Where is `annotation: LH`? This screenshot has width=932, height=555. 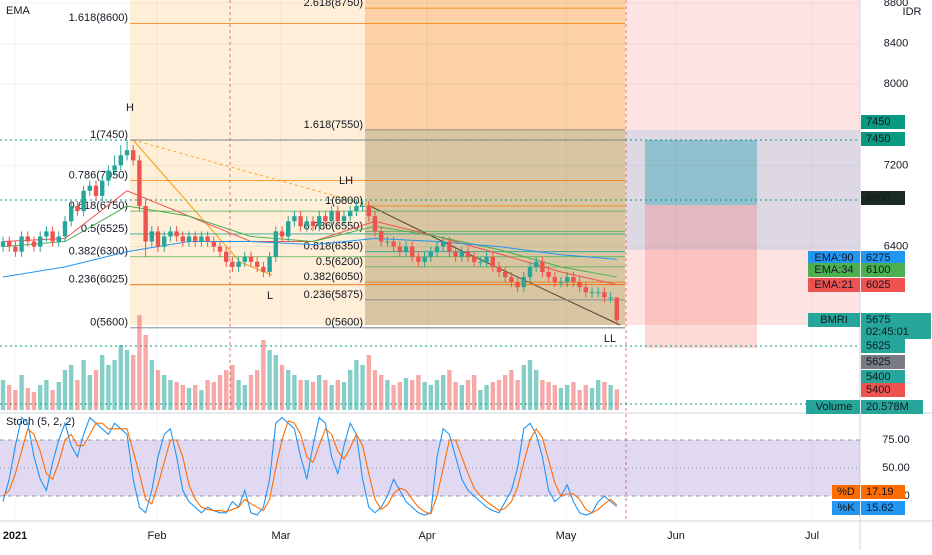
annotation: LH is located at coordinates (346, 181).